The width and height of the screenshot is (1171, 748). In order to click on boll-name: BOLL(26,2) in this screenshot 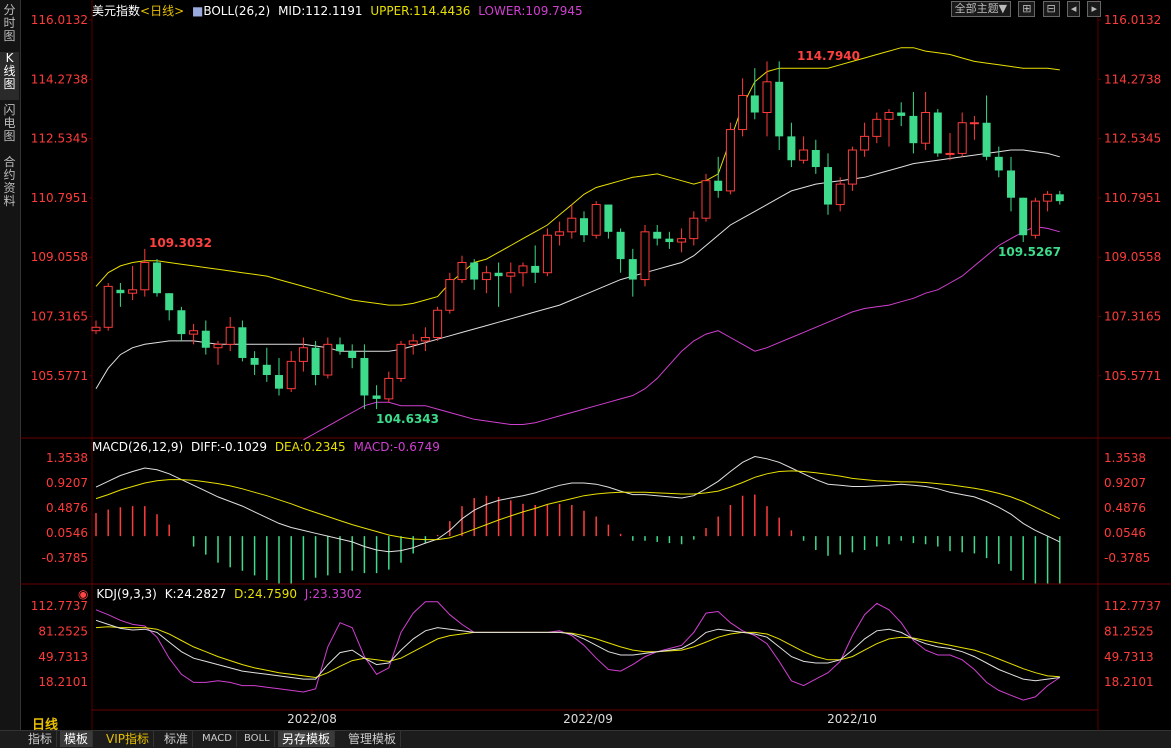, I will do `click(237, 11)`.